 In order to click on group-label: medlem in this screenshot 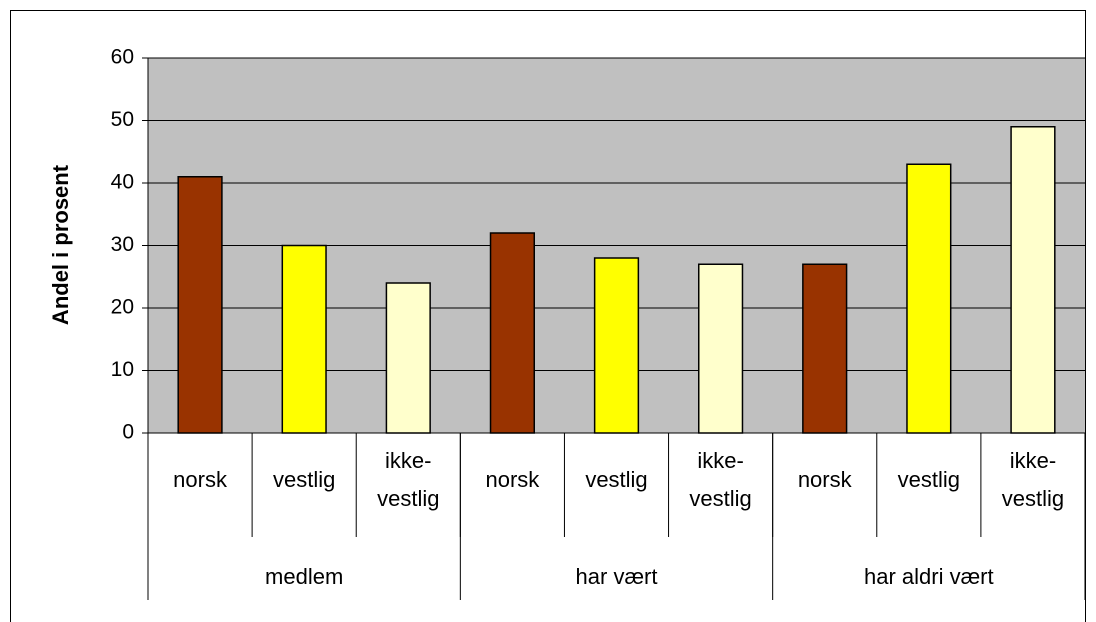, I will do `click(304, 576)`.